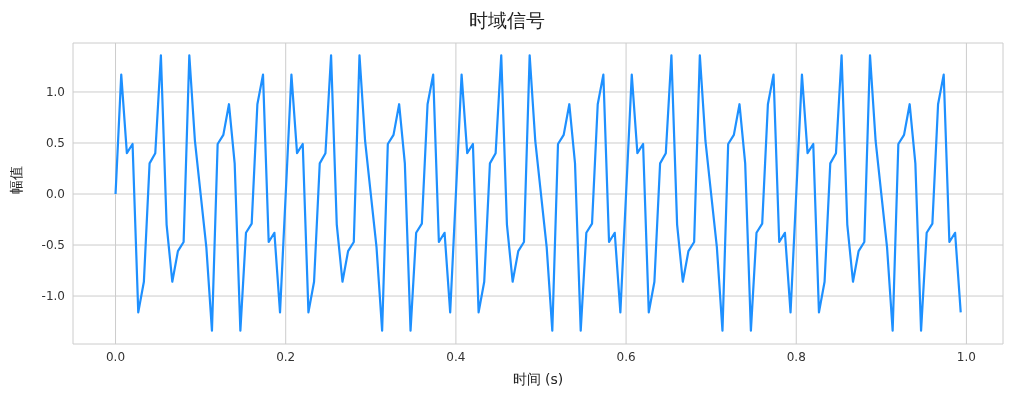  What do you see at coordinates (15, 179) in the screenshot?
I see `y-axis-title: 幅值` at bounding box center [15, 179].